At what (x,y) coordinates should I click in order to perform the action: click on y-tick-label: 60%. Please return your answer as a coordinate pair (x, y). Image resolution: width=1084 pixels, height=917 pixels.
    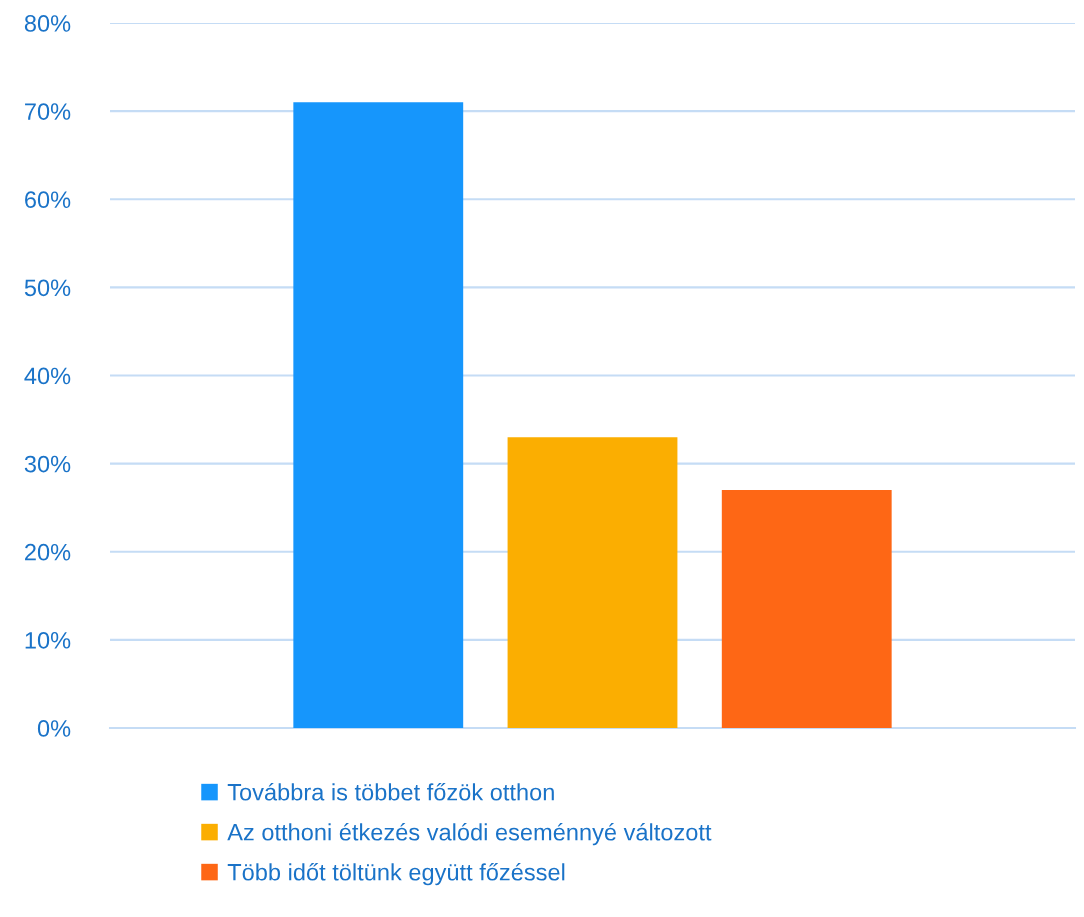
    Looking at the image, I should click on (48, 200).